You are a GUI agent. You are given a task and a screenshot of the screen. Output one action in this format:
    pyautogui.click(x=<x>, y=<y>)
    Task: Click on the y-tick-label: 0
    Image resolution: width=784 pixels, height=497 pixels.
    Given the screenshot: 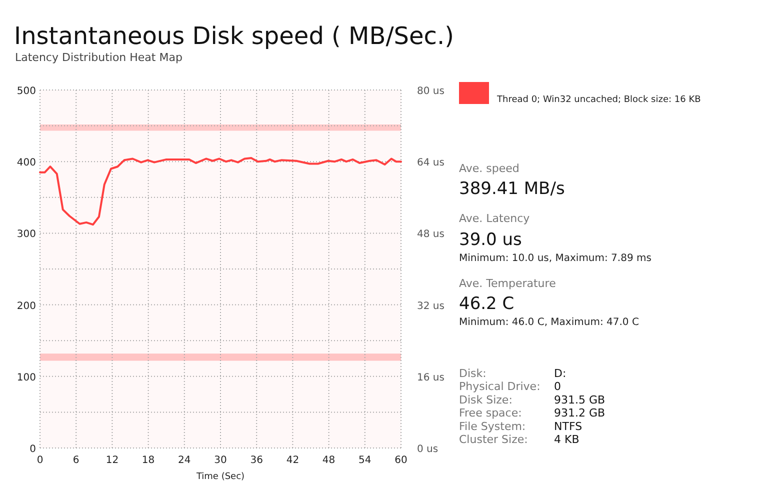 What is the action you would take?
    pyautogui.click(x=33, y=449)
    